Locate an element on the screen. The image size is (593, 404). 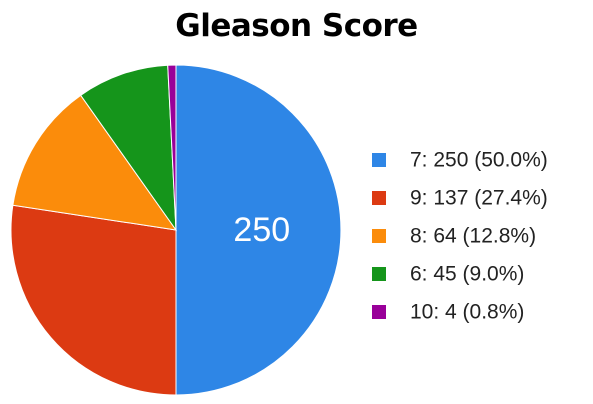
legend-label-6: 6: 45 (9.0%) is located at coordinates (467, 274).